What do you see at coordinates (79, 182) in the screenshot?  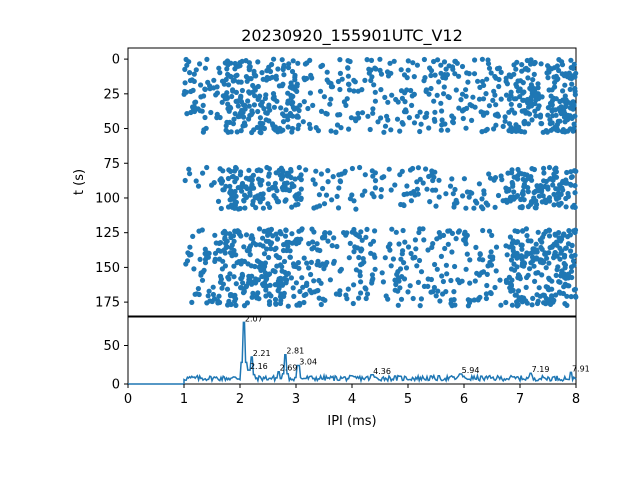 I see `raster-y-axis-label: t (s)` at bounding box center [79, 182].